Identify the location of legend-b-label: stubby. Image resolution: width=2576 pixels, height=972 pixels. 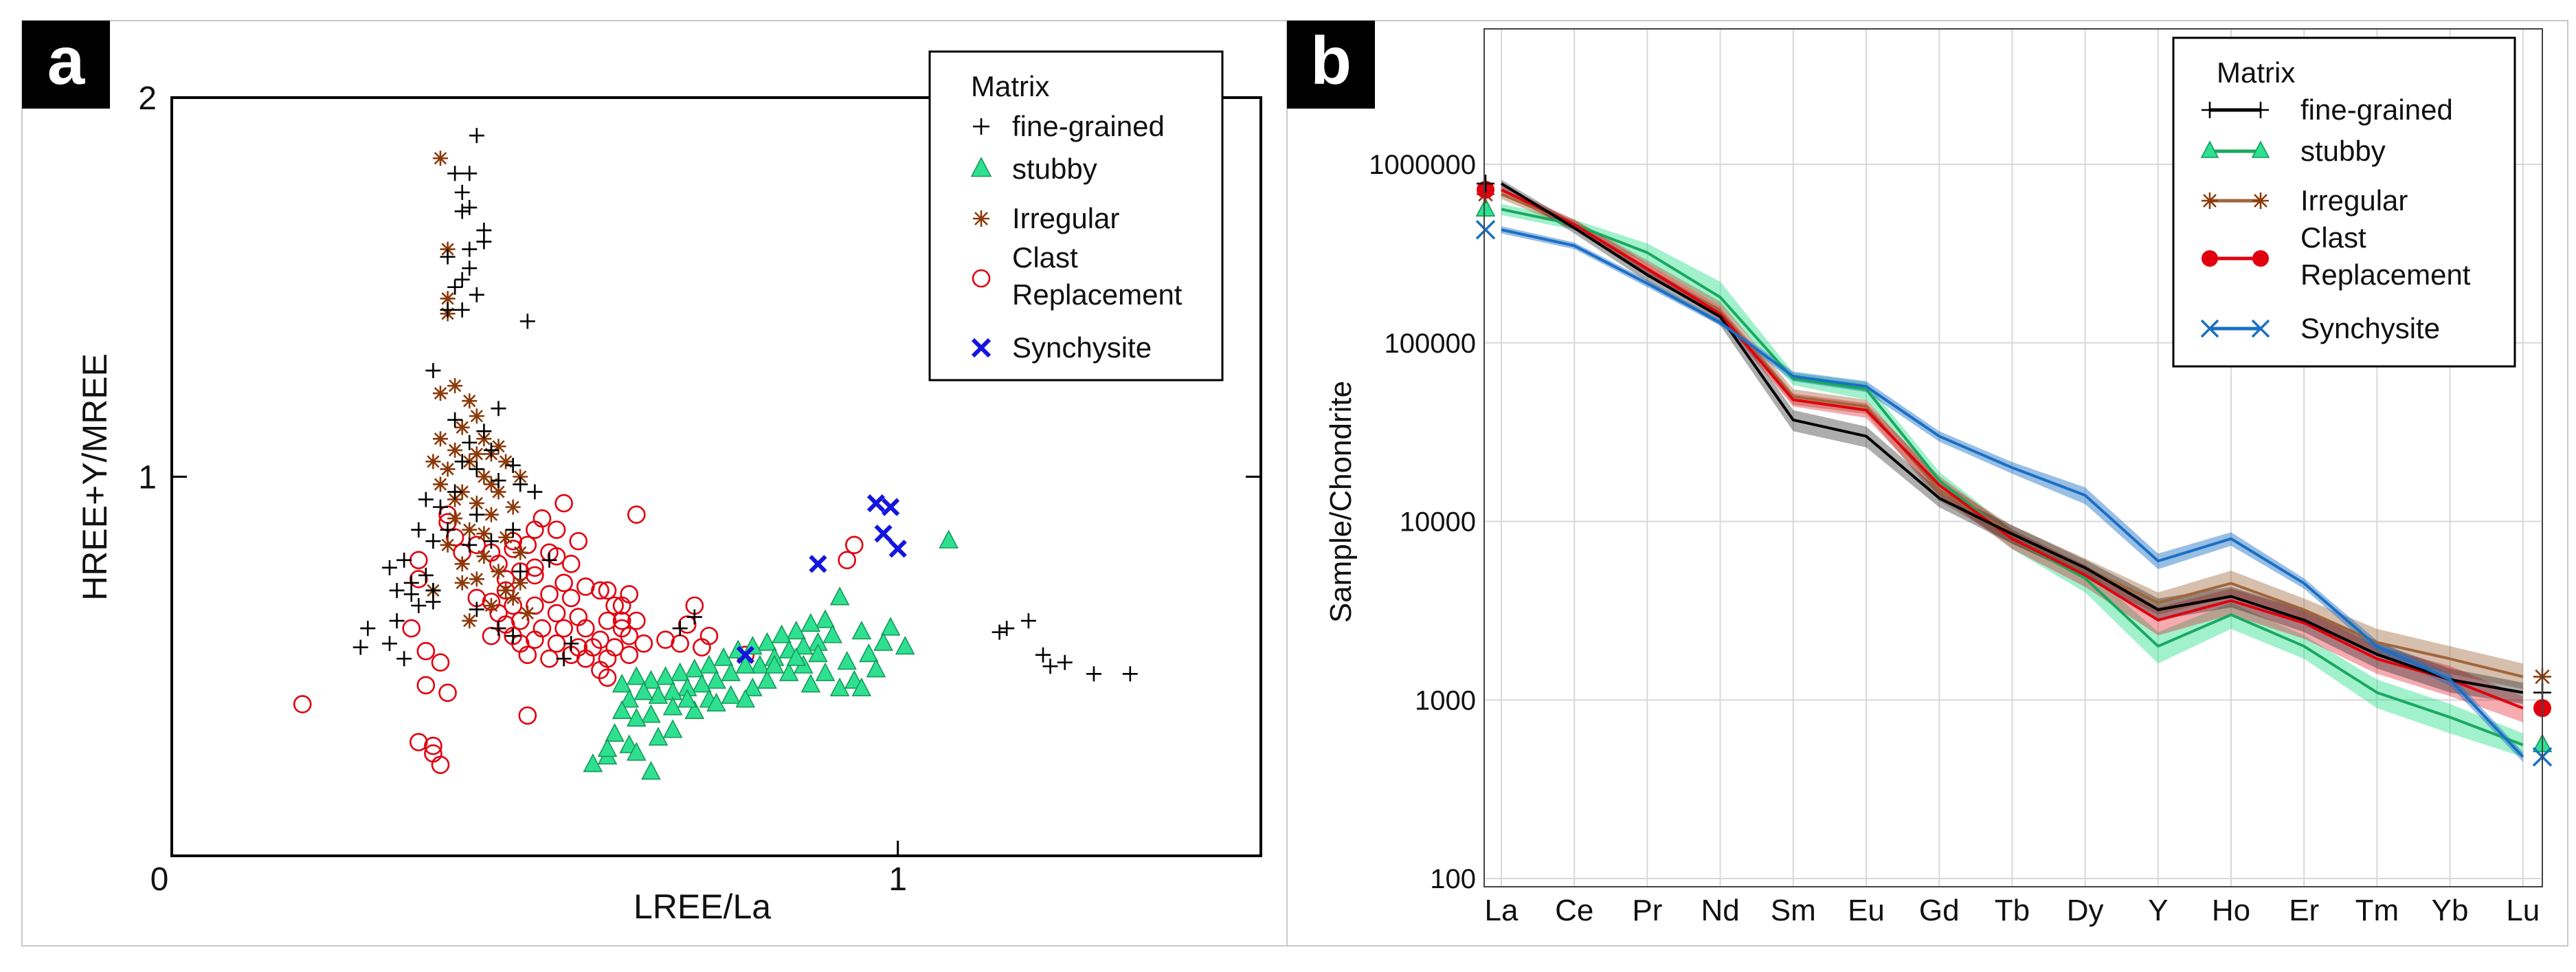
(2343, 151).